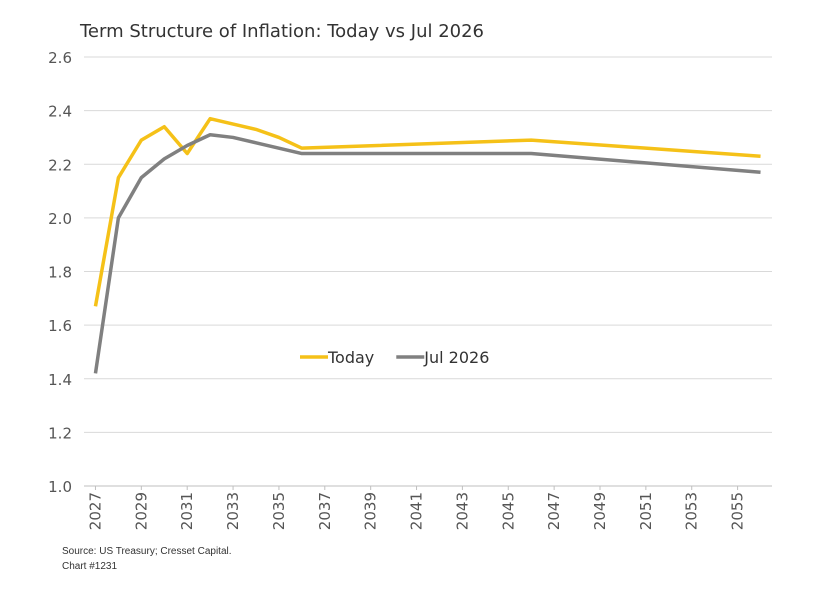  What do you see at coordinates (417, 511) in the screenshot?
I see `x-tick-label: 2041` at bounding box center [417, 511].